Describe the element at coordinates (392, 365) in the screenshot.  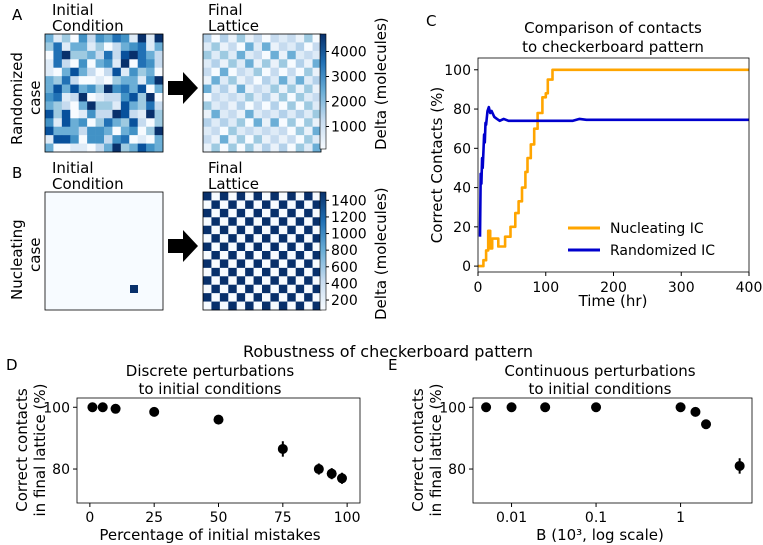
I see `panel-letter-e: E` at that location.